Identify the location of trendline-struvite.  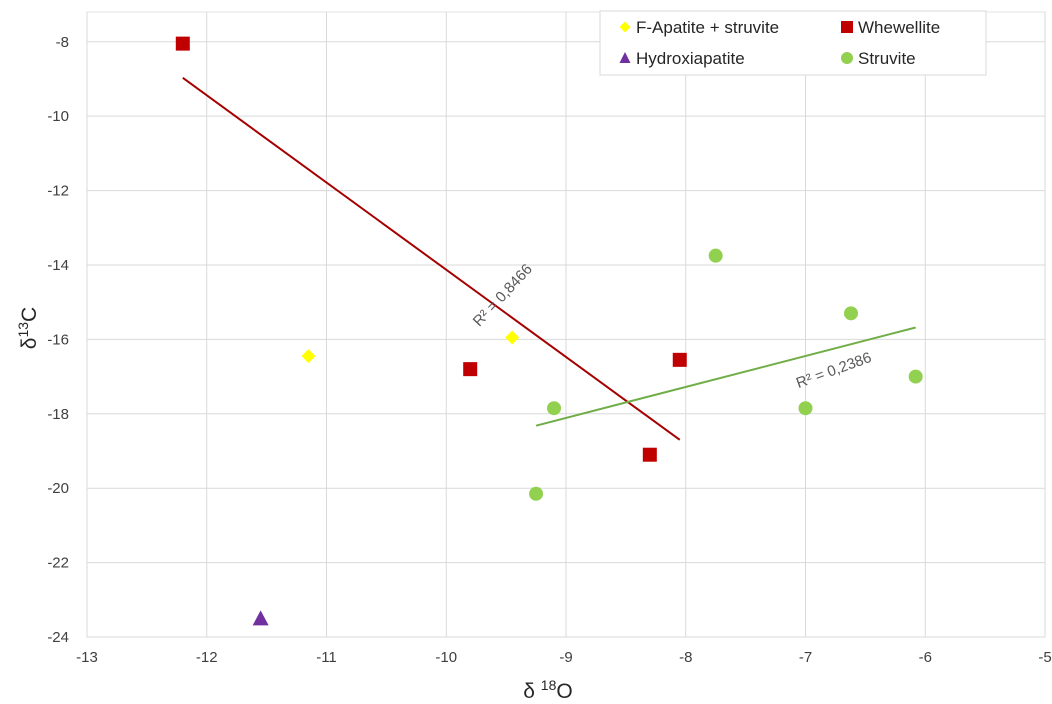
(725, 376).